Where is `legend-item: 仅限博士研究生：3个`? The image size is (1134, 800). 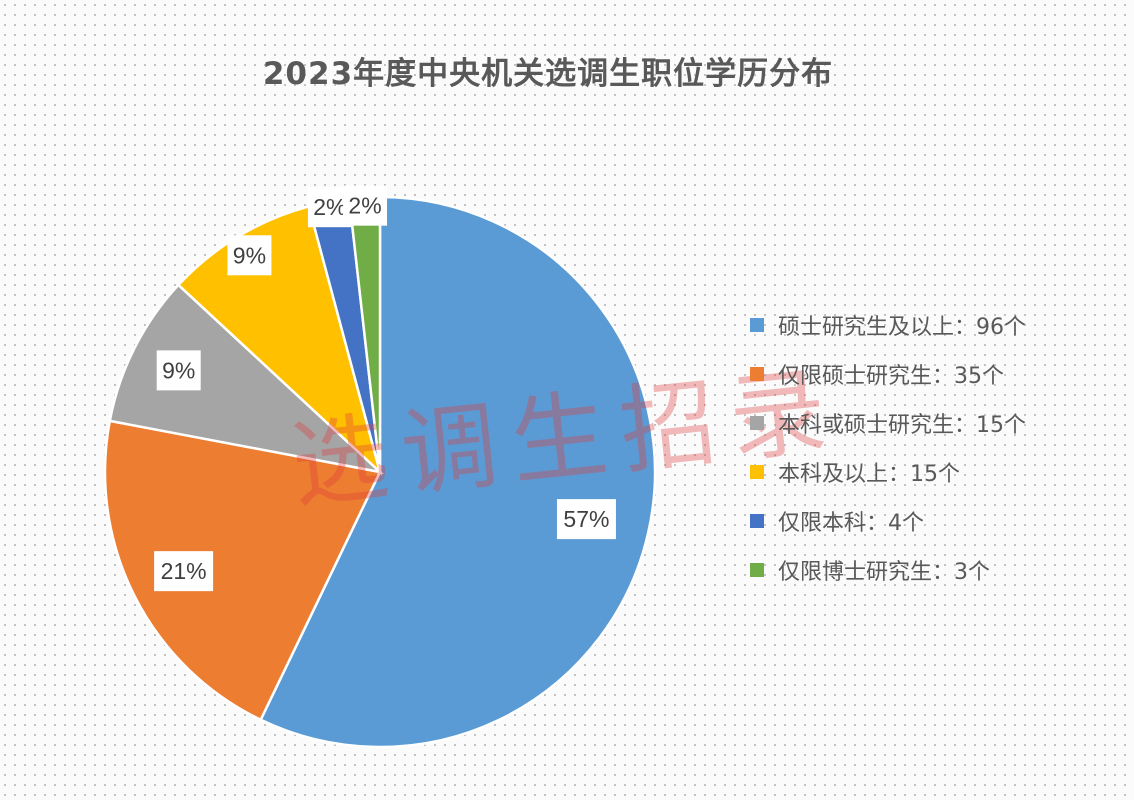
legend-item: 仅限博士研究生：3个 is located at coordinates (888, 569).